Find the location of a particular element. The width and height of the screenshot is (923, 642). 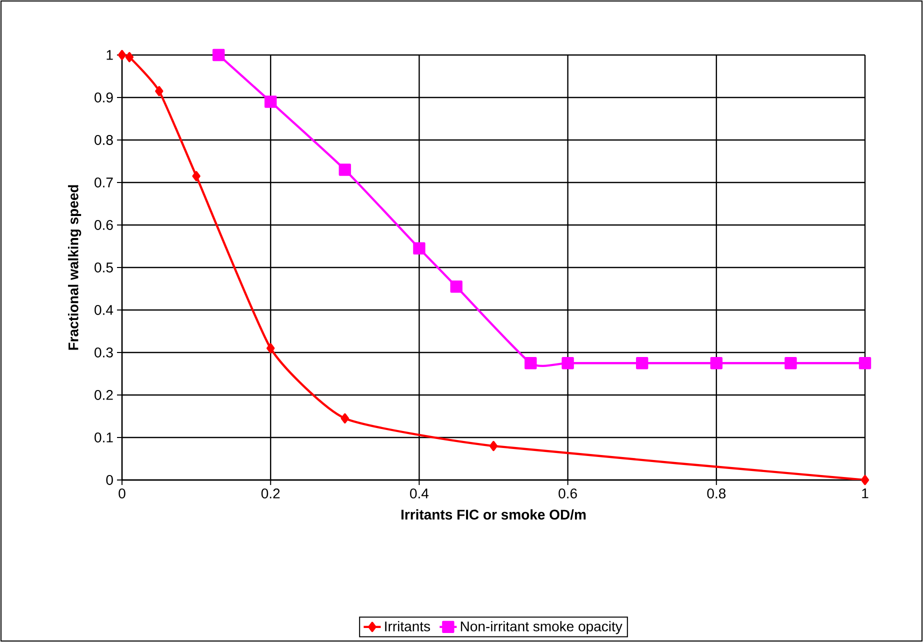

y-axis-title: Fractional walking speed is located at coordinates (75, 267).